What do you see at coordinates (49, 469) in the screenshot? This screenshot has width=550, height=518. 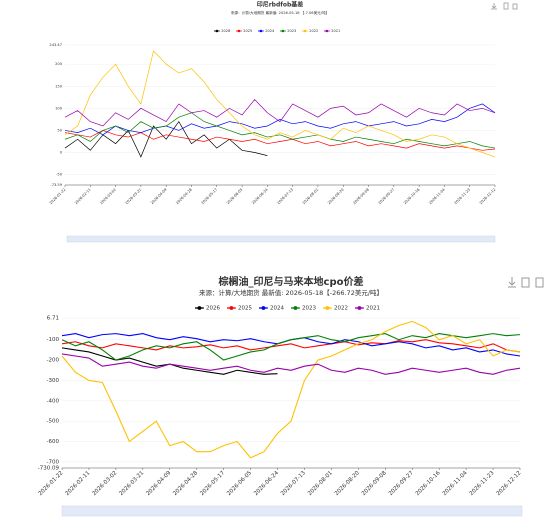 I see `y-tick-label: -730.09` at bounding box center [49, 469].